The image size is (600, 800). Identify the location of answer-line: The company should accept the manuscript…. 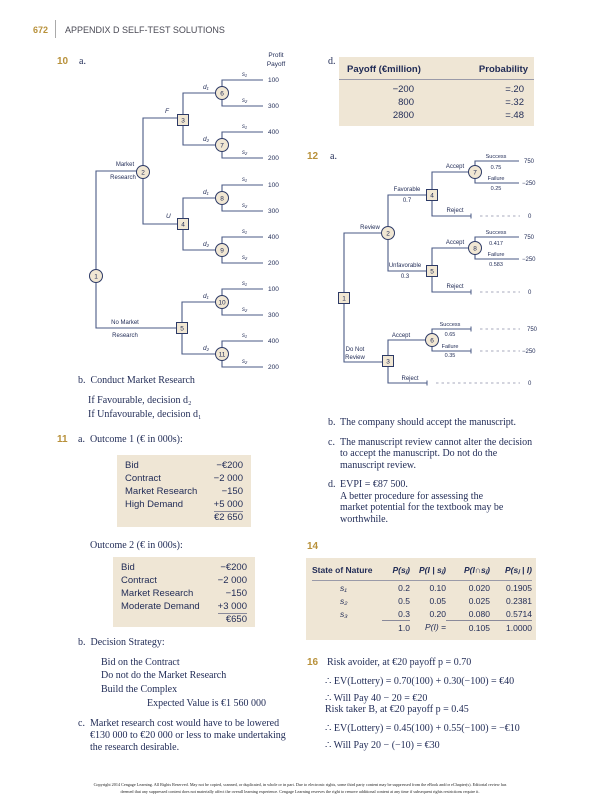
(428, 422).